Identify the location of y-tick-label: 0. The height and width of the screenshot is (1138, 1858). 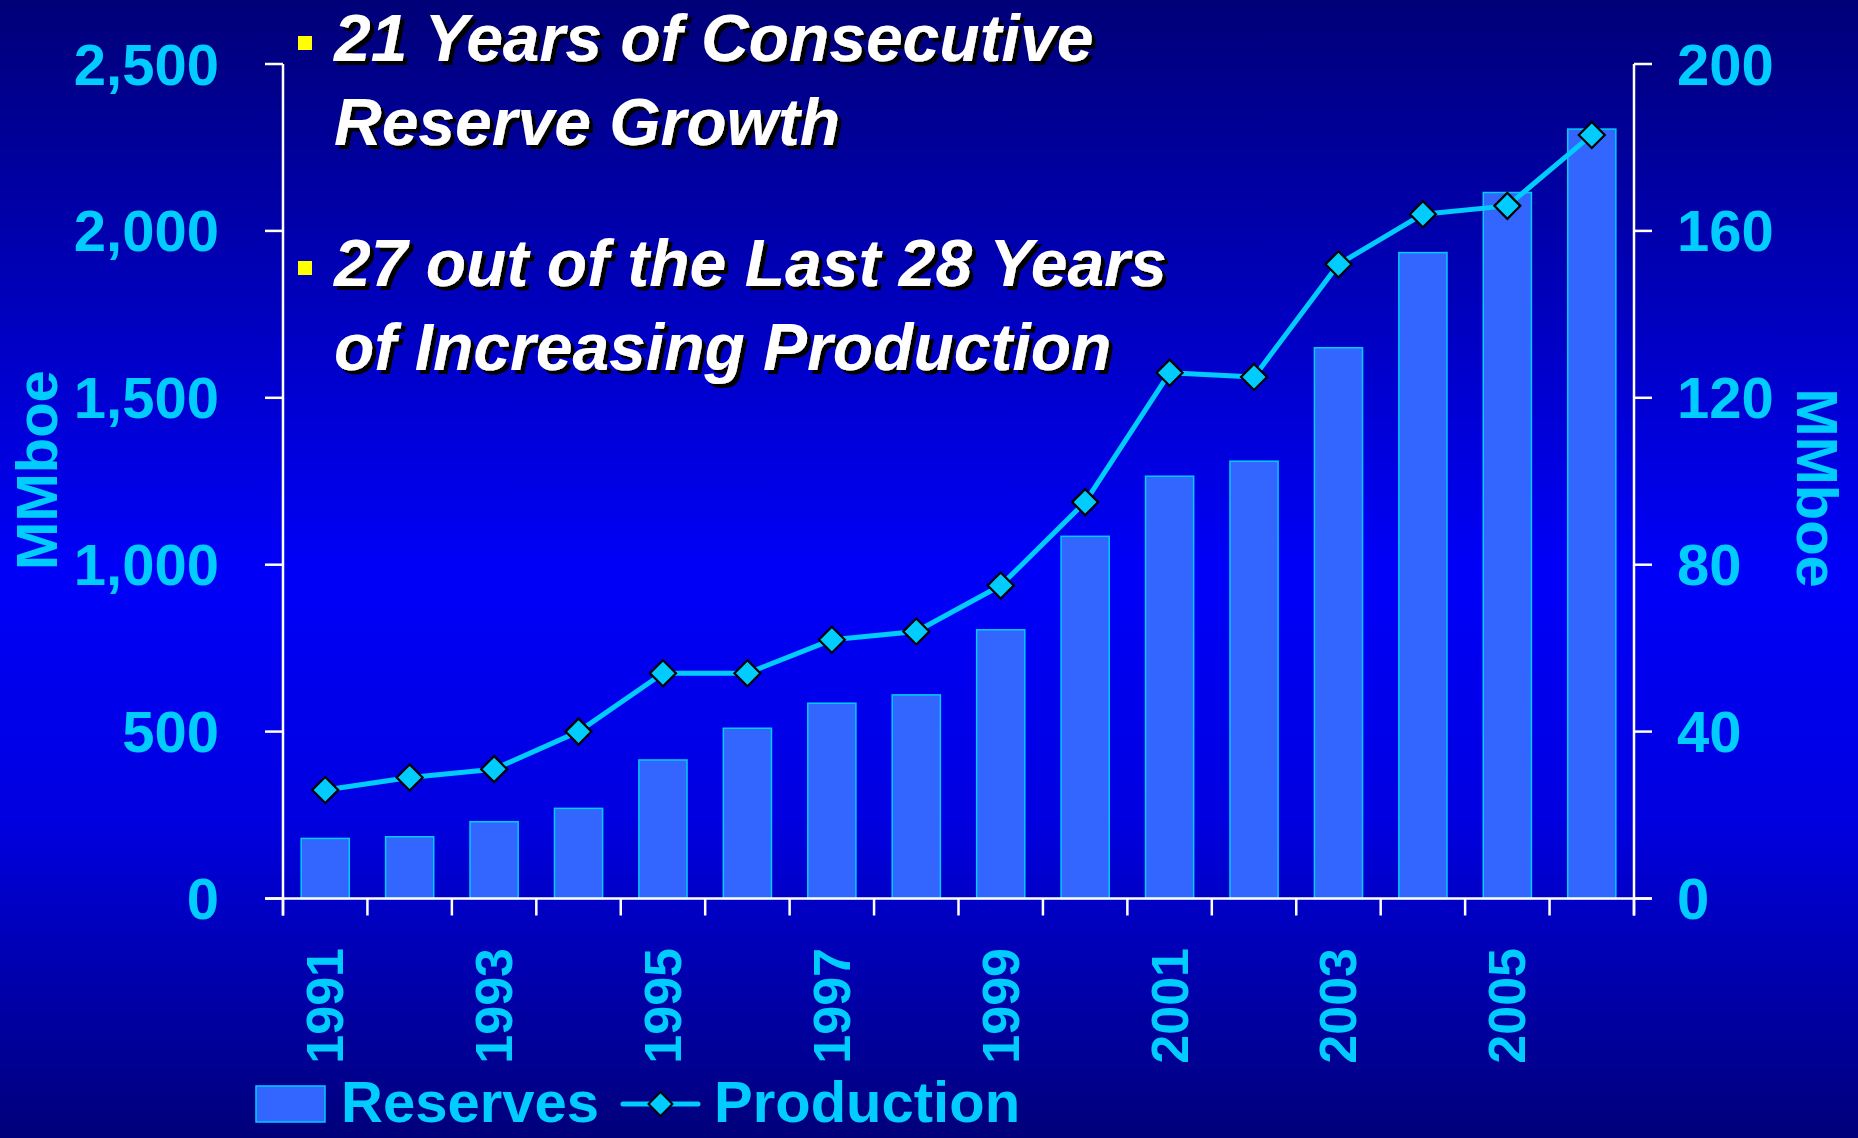
(202, 898).